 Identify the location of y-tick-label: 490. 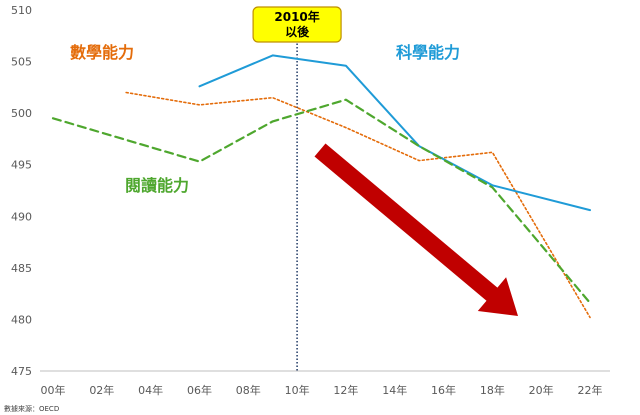
(21, 216).